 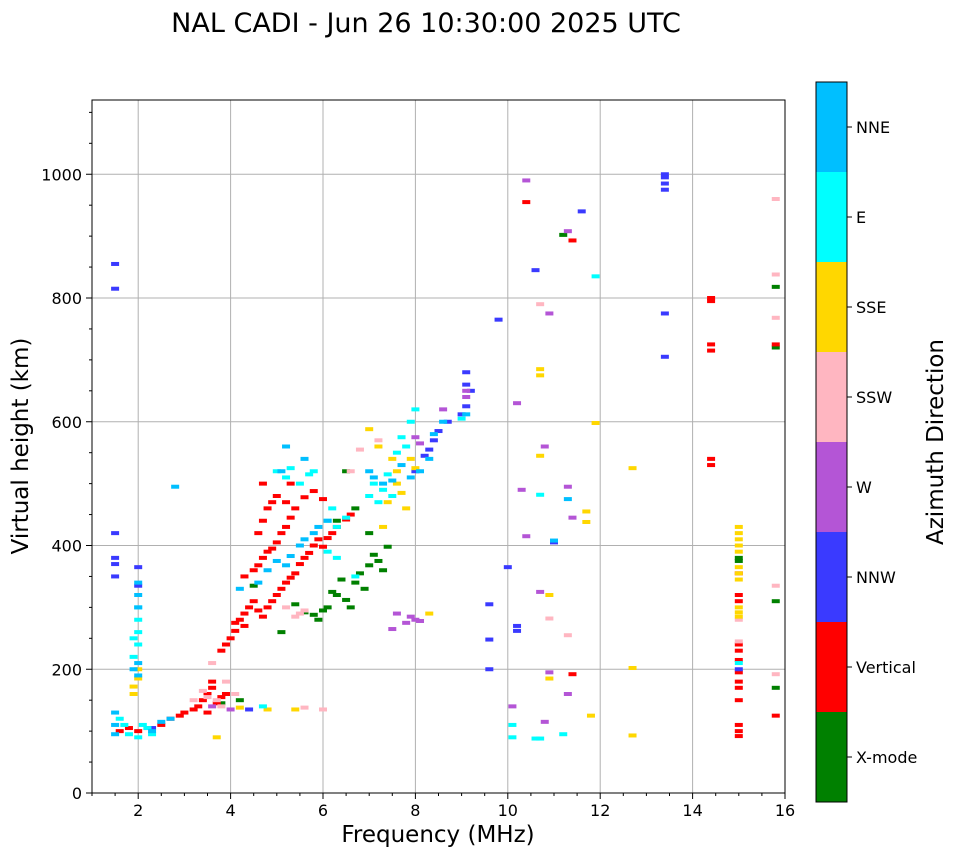 I want to click on colorbar-label: Azimuth Direction, so click(x=936, y=442).